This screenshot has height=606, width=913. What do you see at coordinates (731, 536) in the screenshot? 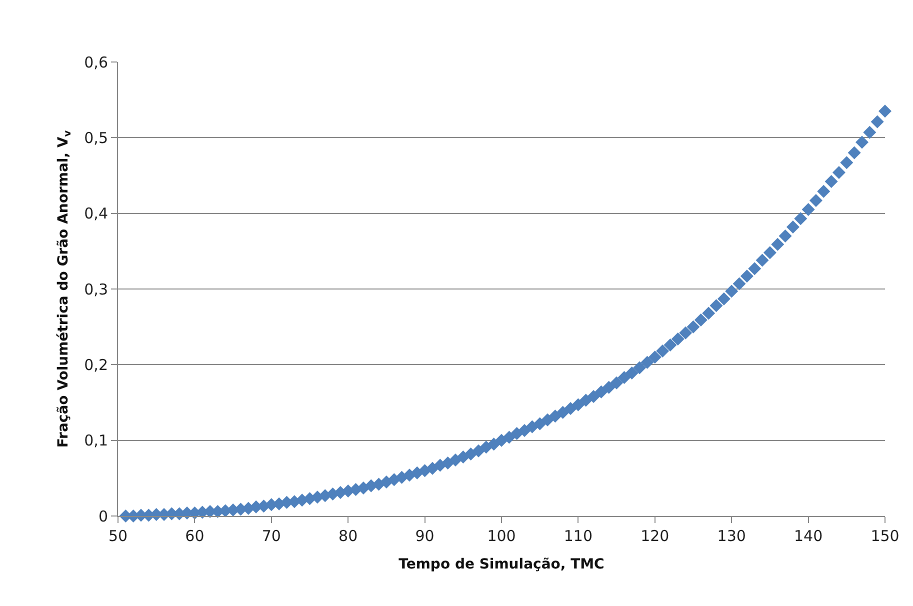
I see `x-tick-label: 130` at bounding box center [731, 536].